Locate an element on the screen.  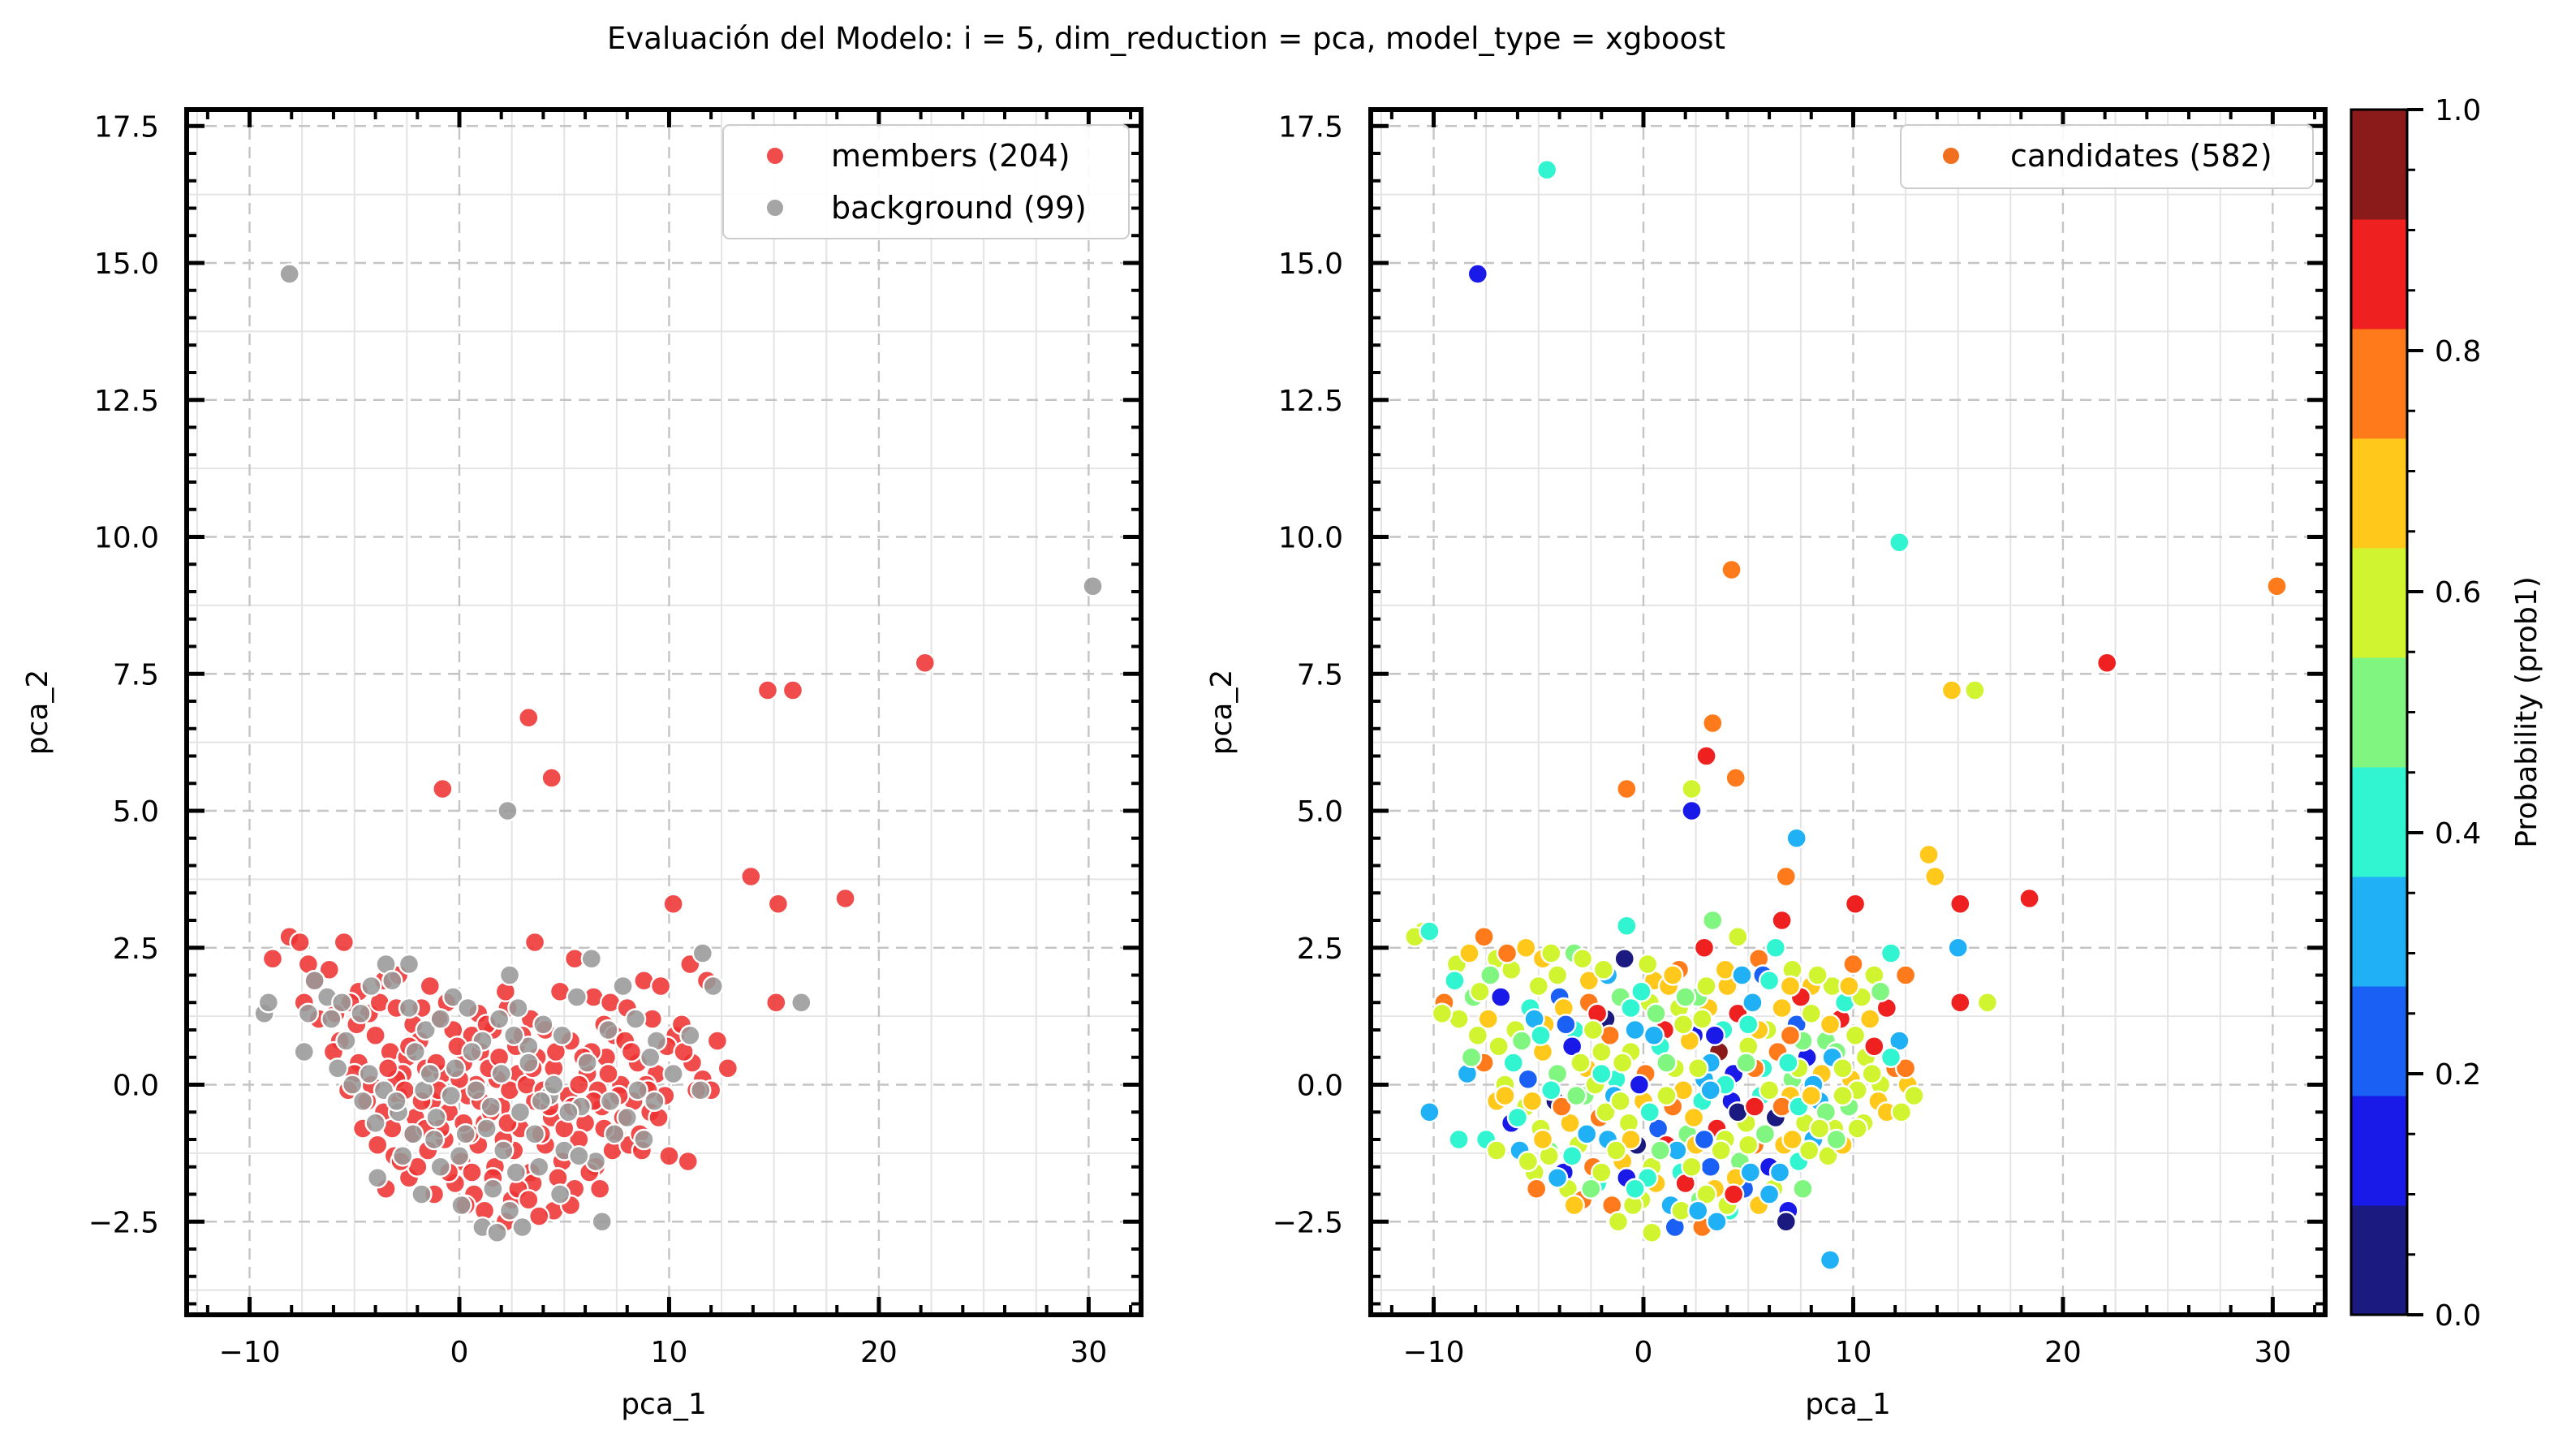
colorbar-tick-label: 1.0 is located at coordinates (2458, 111).